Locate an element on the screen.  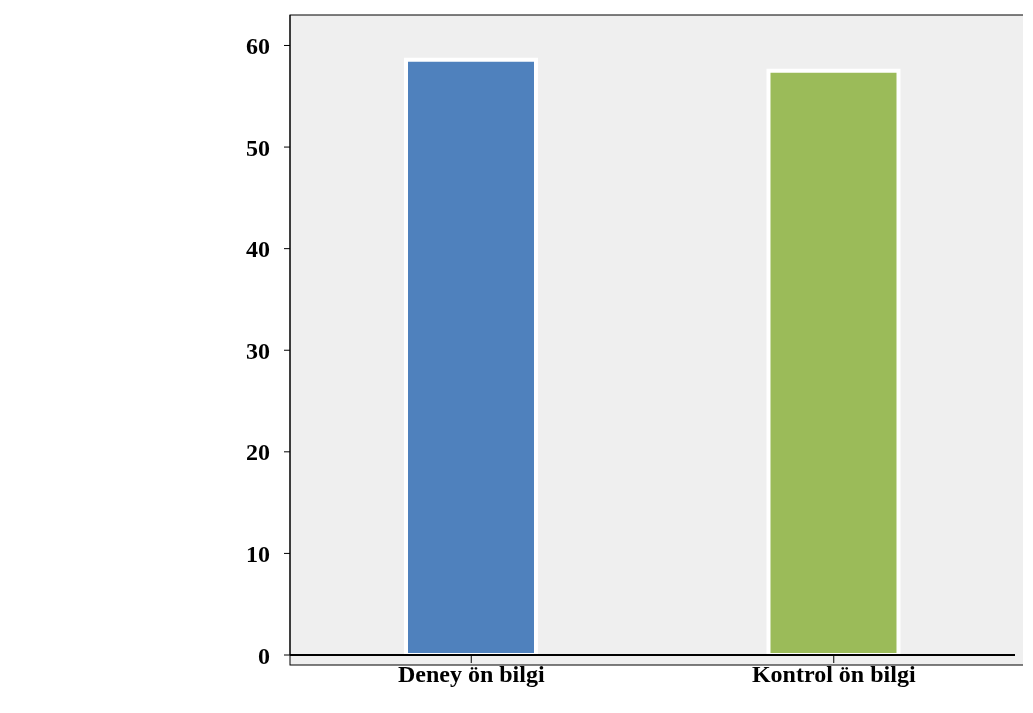
x-tick-label: Deney ön bilgi is located at coordinates (471, 674).